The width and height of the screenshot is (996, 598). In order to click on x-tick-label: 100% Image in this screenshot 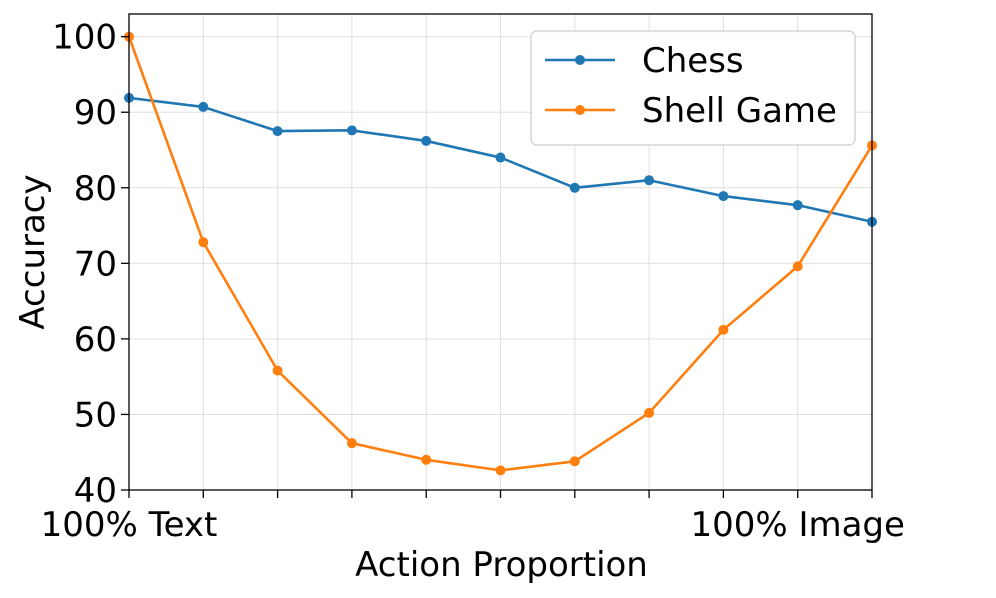, I will do `click(797, 525)`.